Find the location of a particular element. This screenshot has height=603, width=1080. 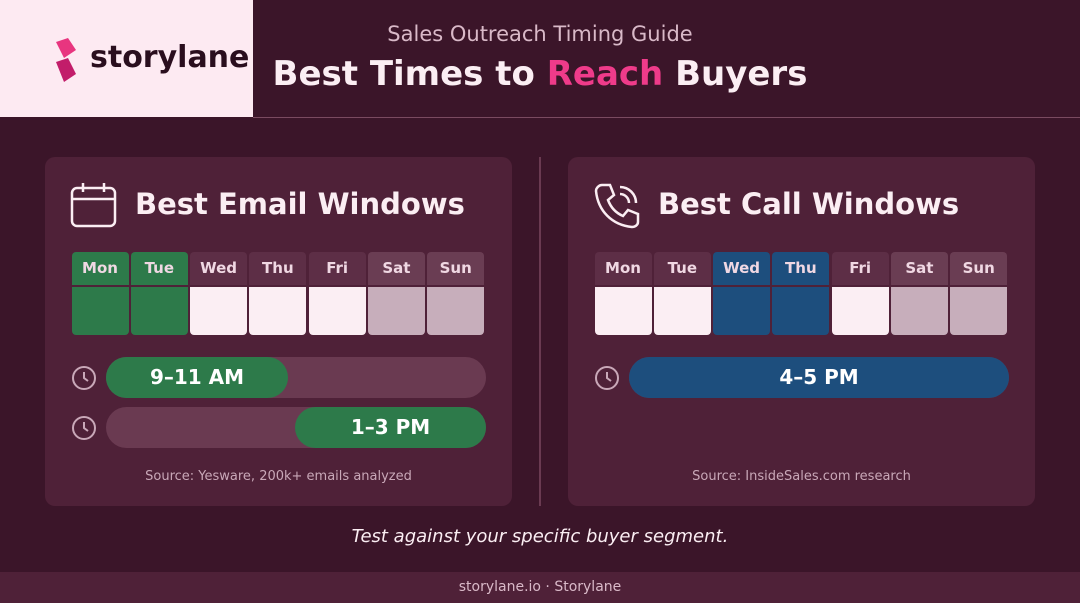

logo-box: storylane is located at coordinates (126, 58).